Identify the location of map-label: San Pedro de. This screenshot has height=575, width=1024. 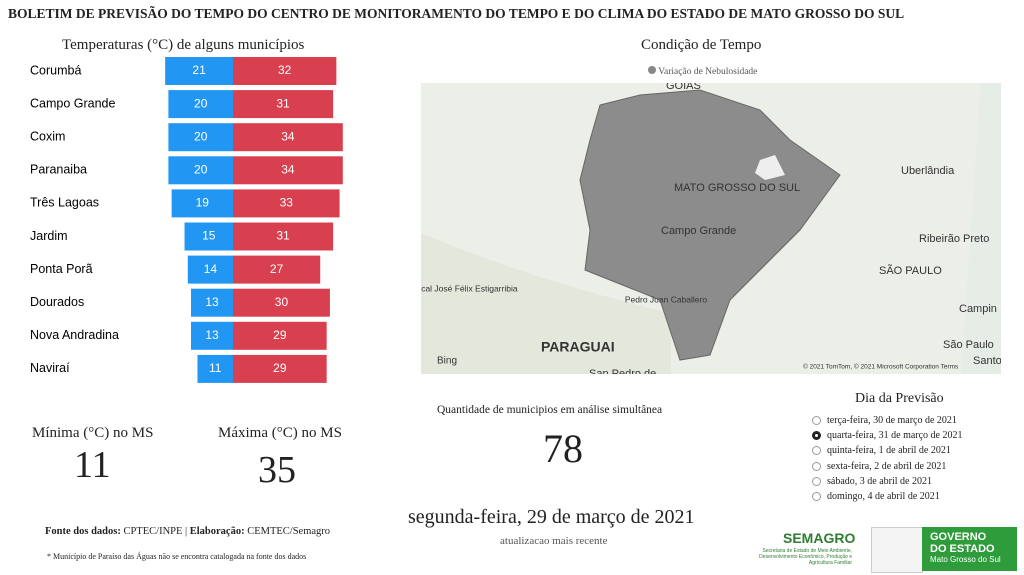
(622, 371).